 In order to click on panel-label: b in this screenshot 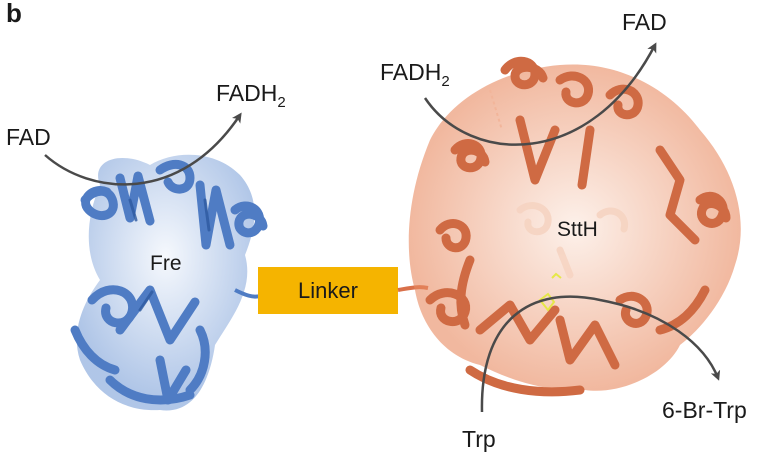, I will do `click(14, 14)`.